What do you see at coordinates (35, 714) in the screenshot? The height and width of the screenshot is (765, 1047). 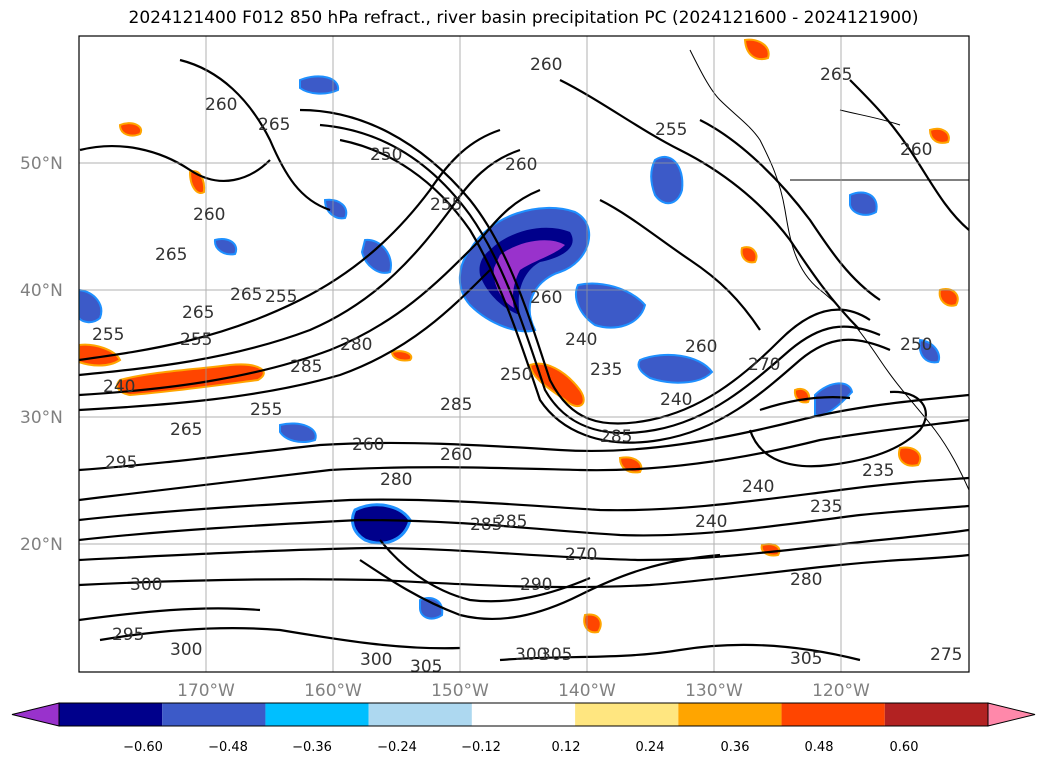 I see `colorbar-extension-low` at bounding box center [35, 714].